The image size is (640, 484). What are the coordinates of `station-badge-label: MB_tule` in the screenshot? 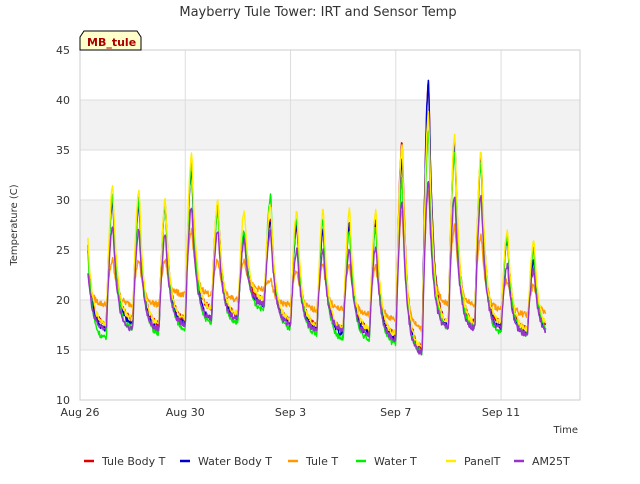 It's located at (111, 42).